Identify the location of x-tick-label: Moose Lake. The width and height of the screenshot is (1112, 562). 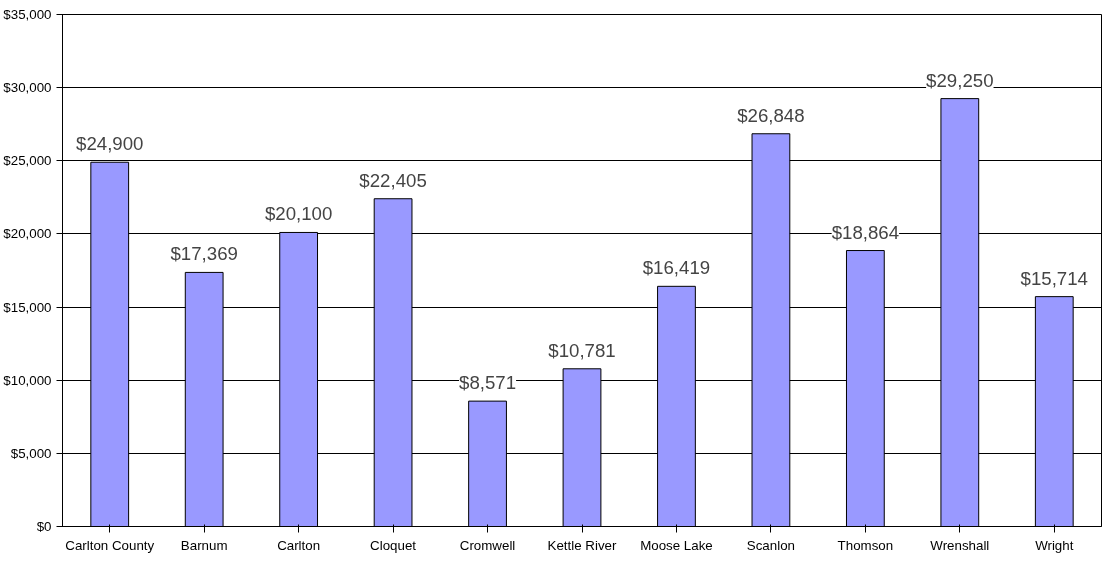
(676, 545).